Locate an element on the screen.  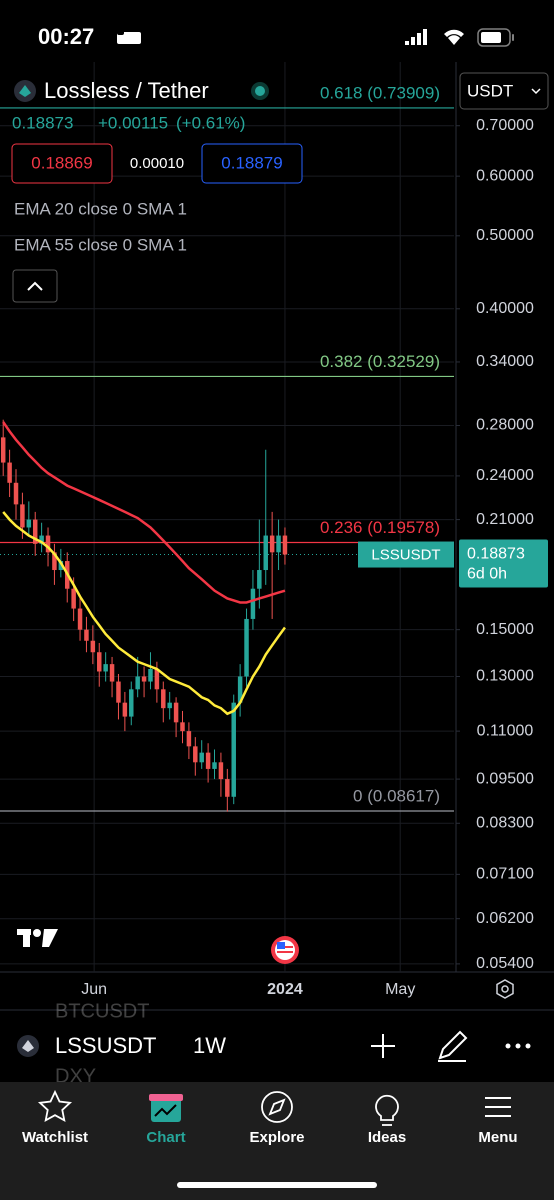
nav-label: Explore is located at coordinates (276, 1137).